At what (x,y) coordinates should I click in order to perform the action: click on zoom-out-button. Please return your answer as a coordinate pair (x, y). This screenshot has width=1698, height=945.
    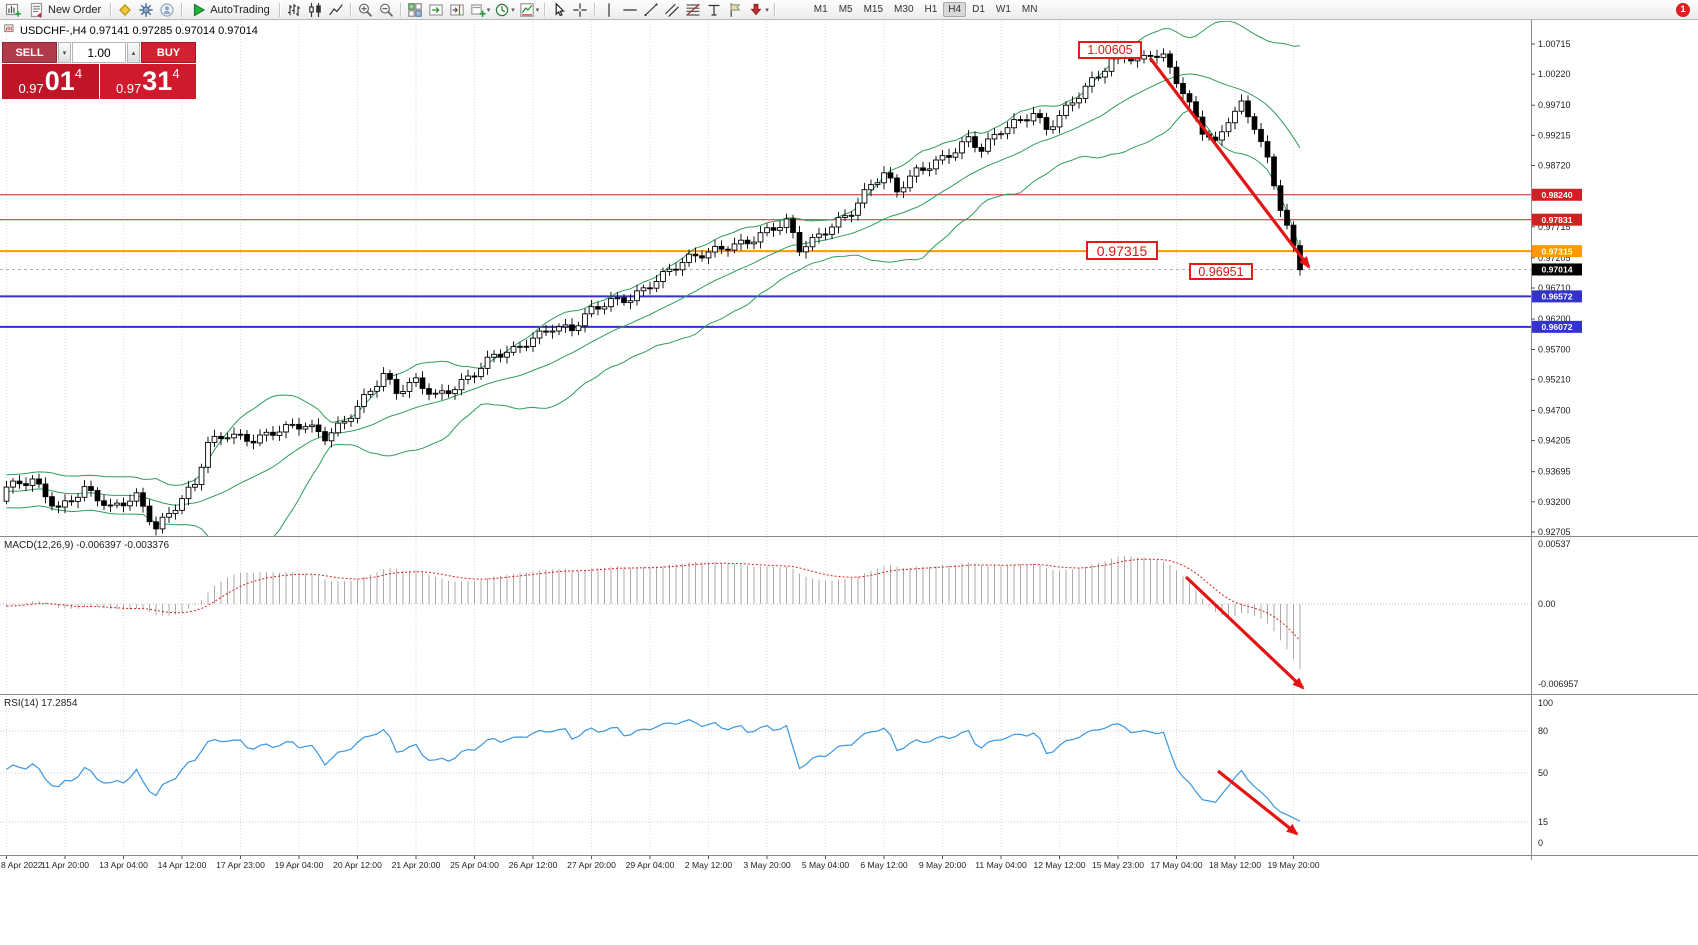
    Looking at the image, I should click on (386, 10).